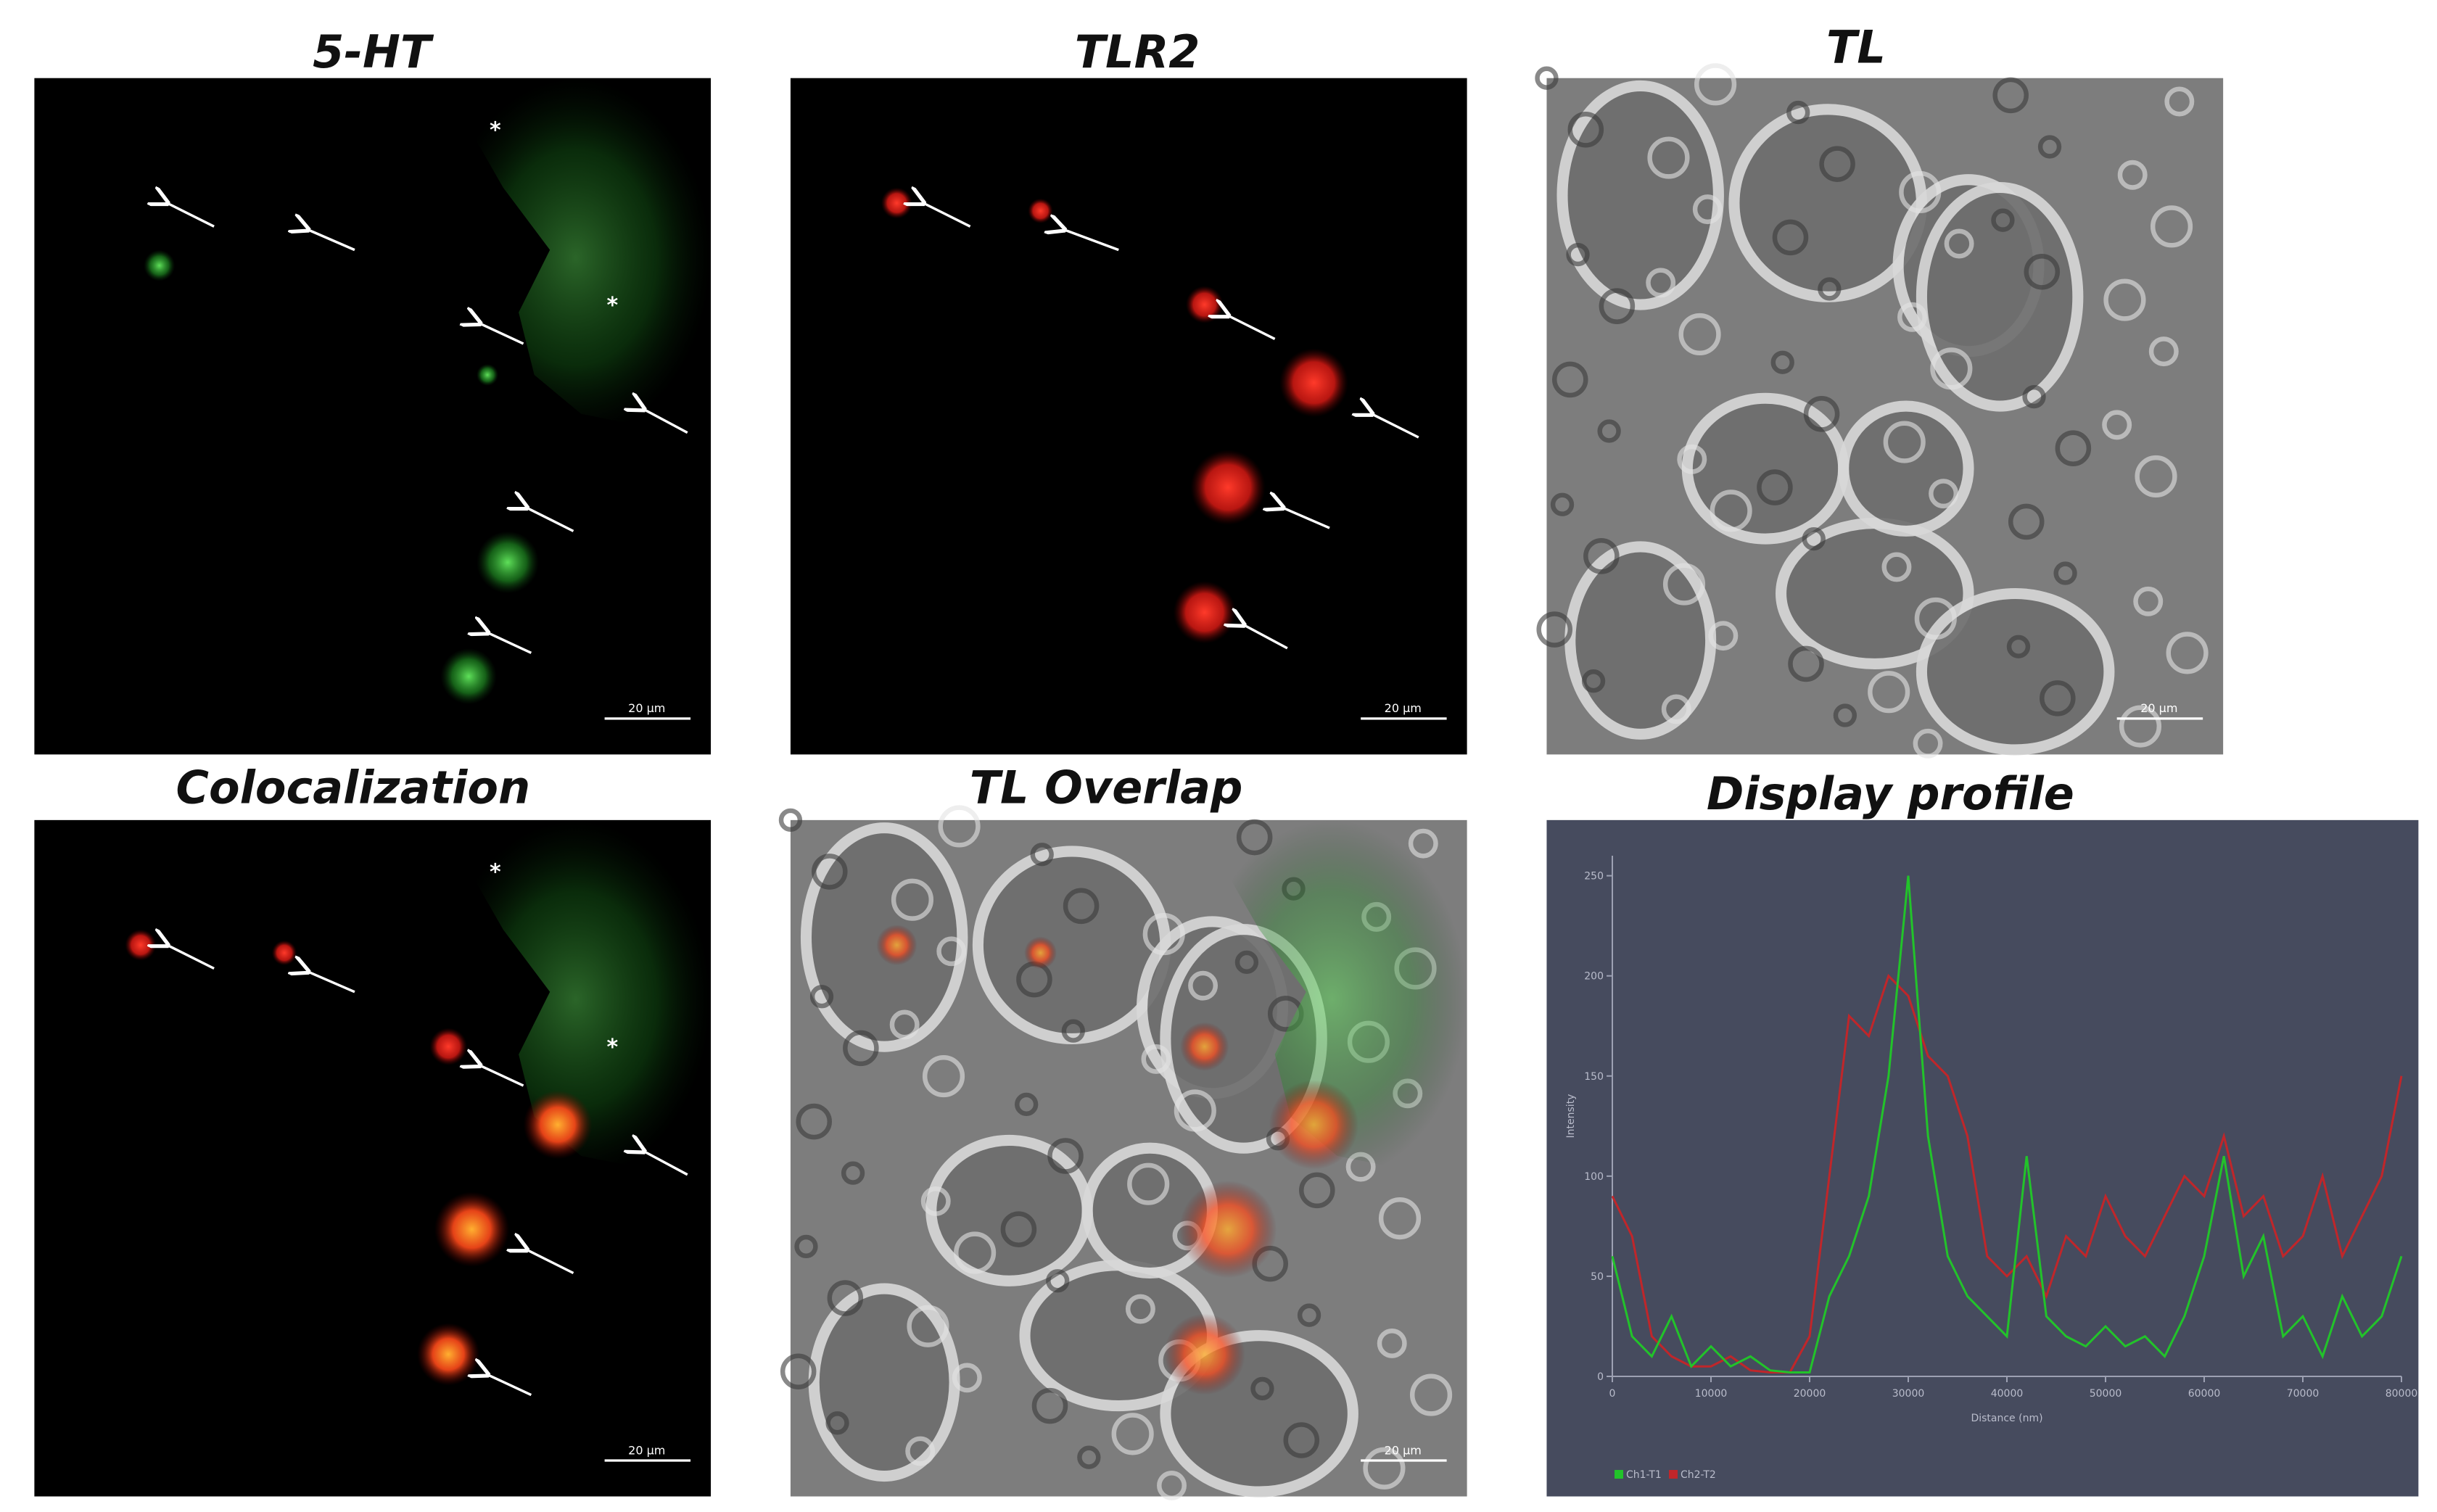 The image size is (2437, 1512). I want to click on panel-title: Colocalization, so click(353, 787).